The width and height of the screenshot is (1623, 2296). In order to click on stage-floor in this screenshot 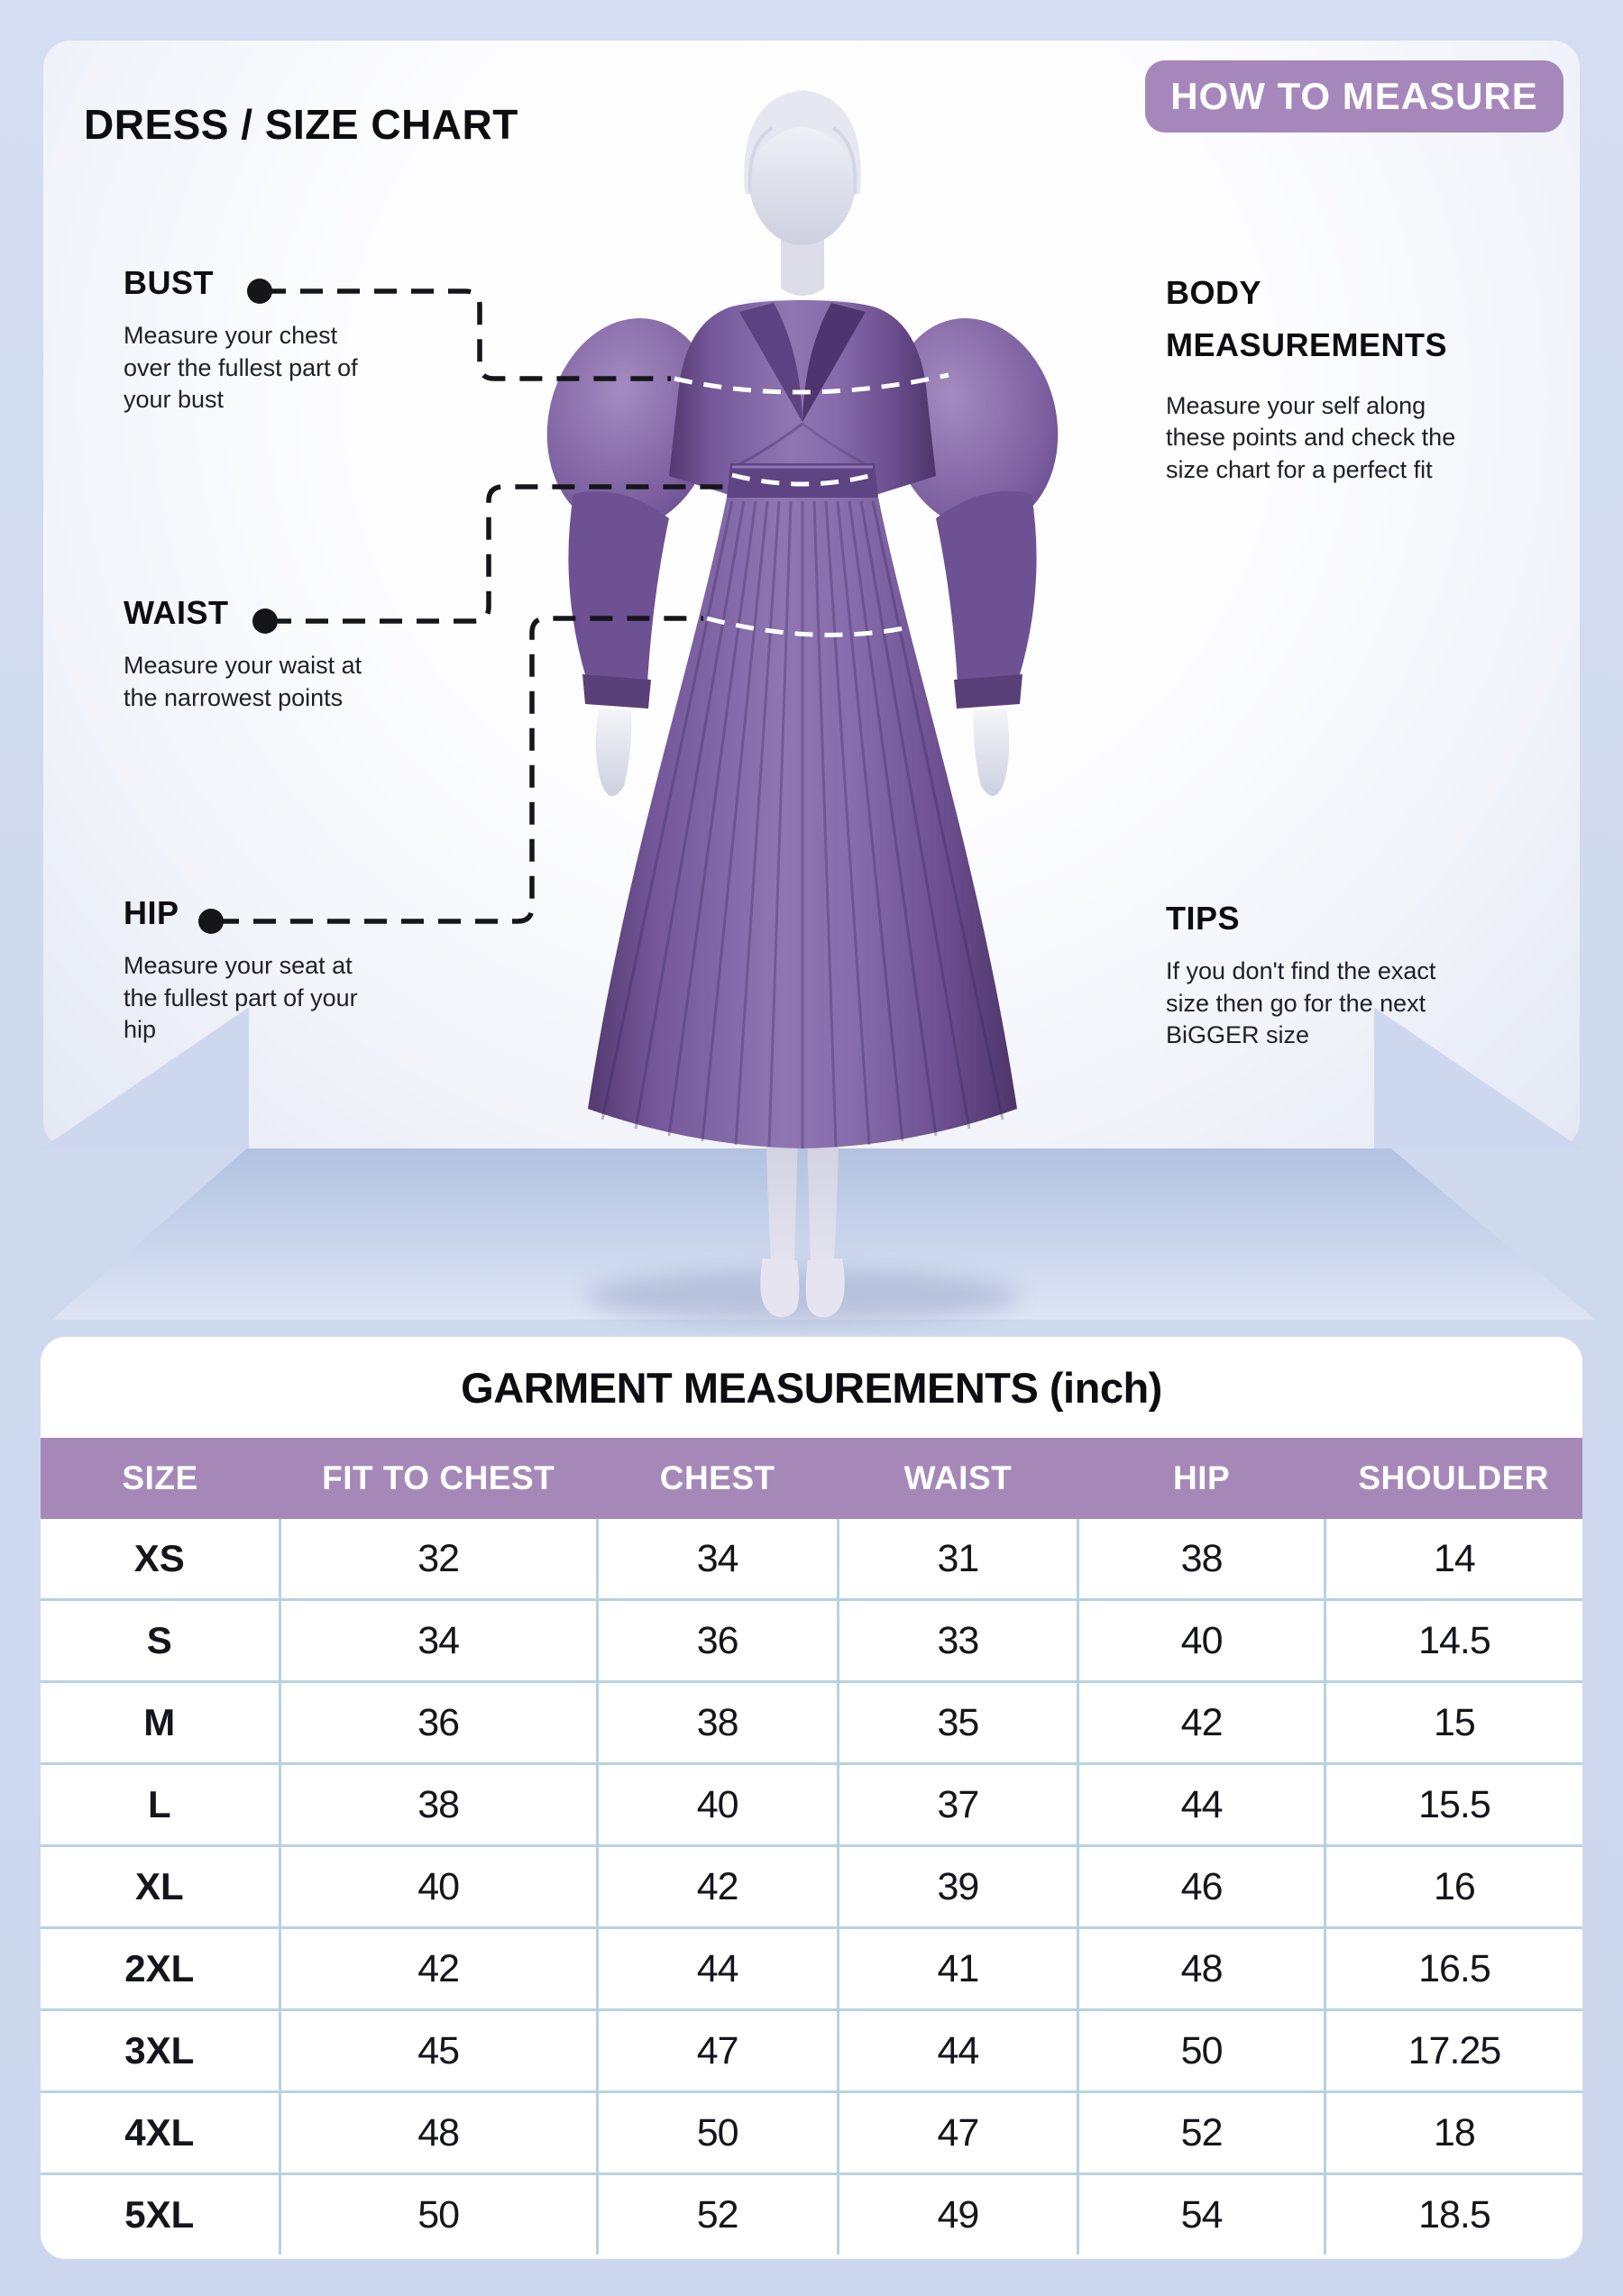, I will do `click(823, 1234)`.